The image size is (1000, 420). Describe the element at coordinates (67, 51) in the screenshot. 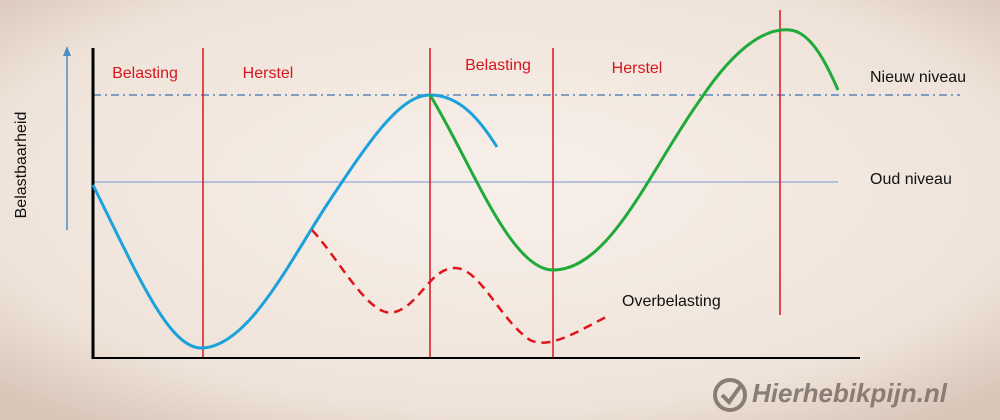

I see `y-arrow-head` at that location.